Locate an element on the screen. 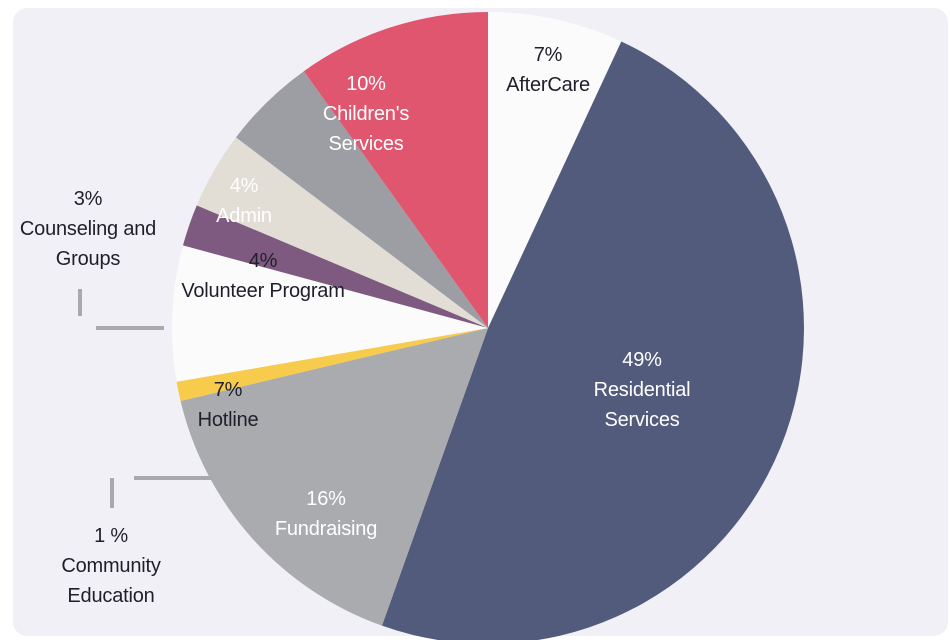 The width and height of the screenshot is (950, 640). slice-label-6: 4% Volunteer Program is located at coordinates (263, 276).